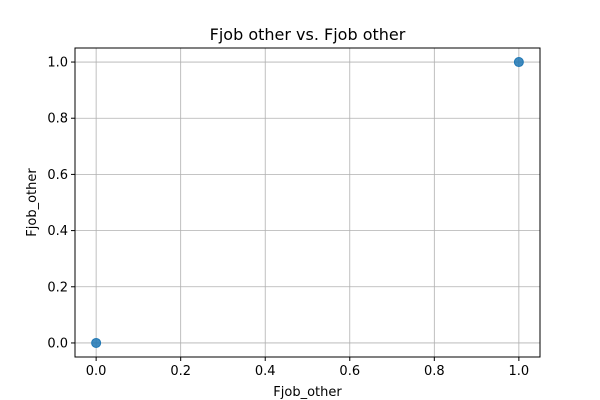 Image resolution: width=600 pixels, height=400 pixels. I want to click on chart-title: Fjob other vs. Fjob other, so click(308, 34).